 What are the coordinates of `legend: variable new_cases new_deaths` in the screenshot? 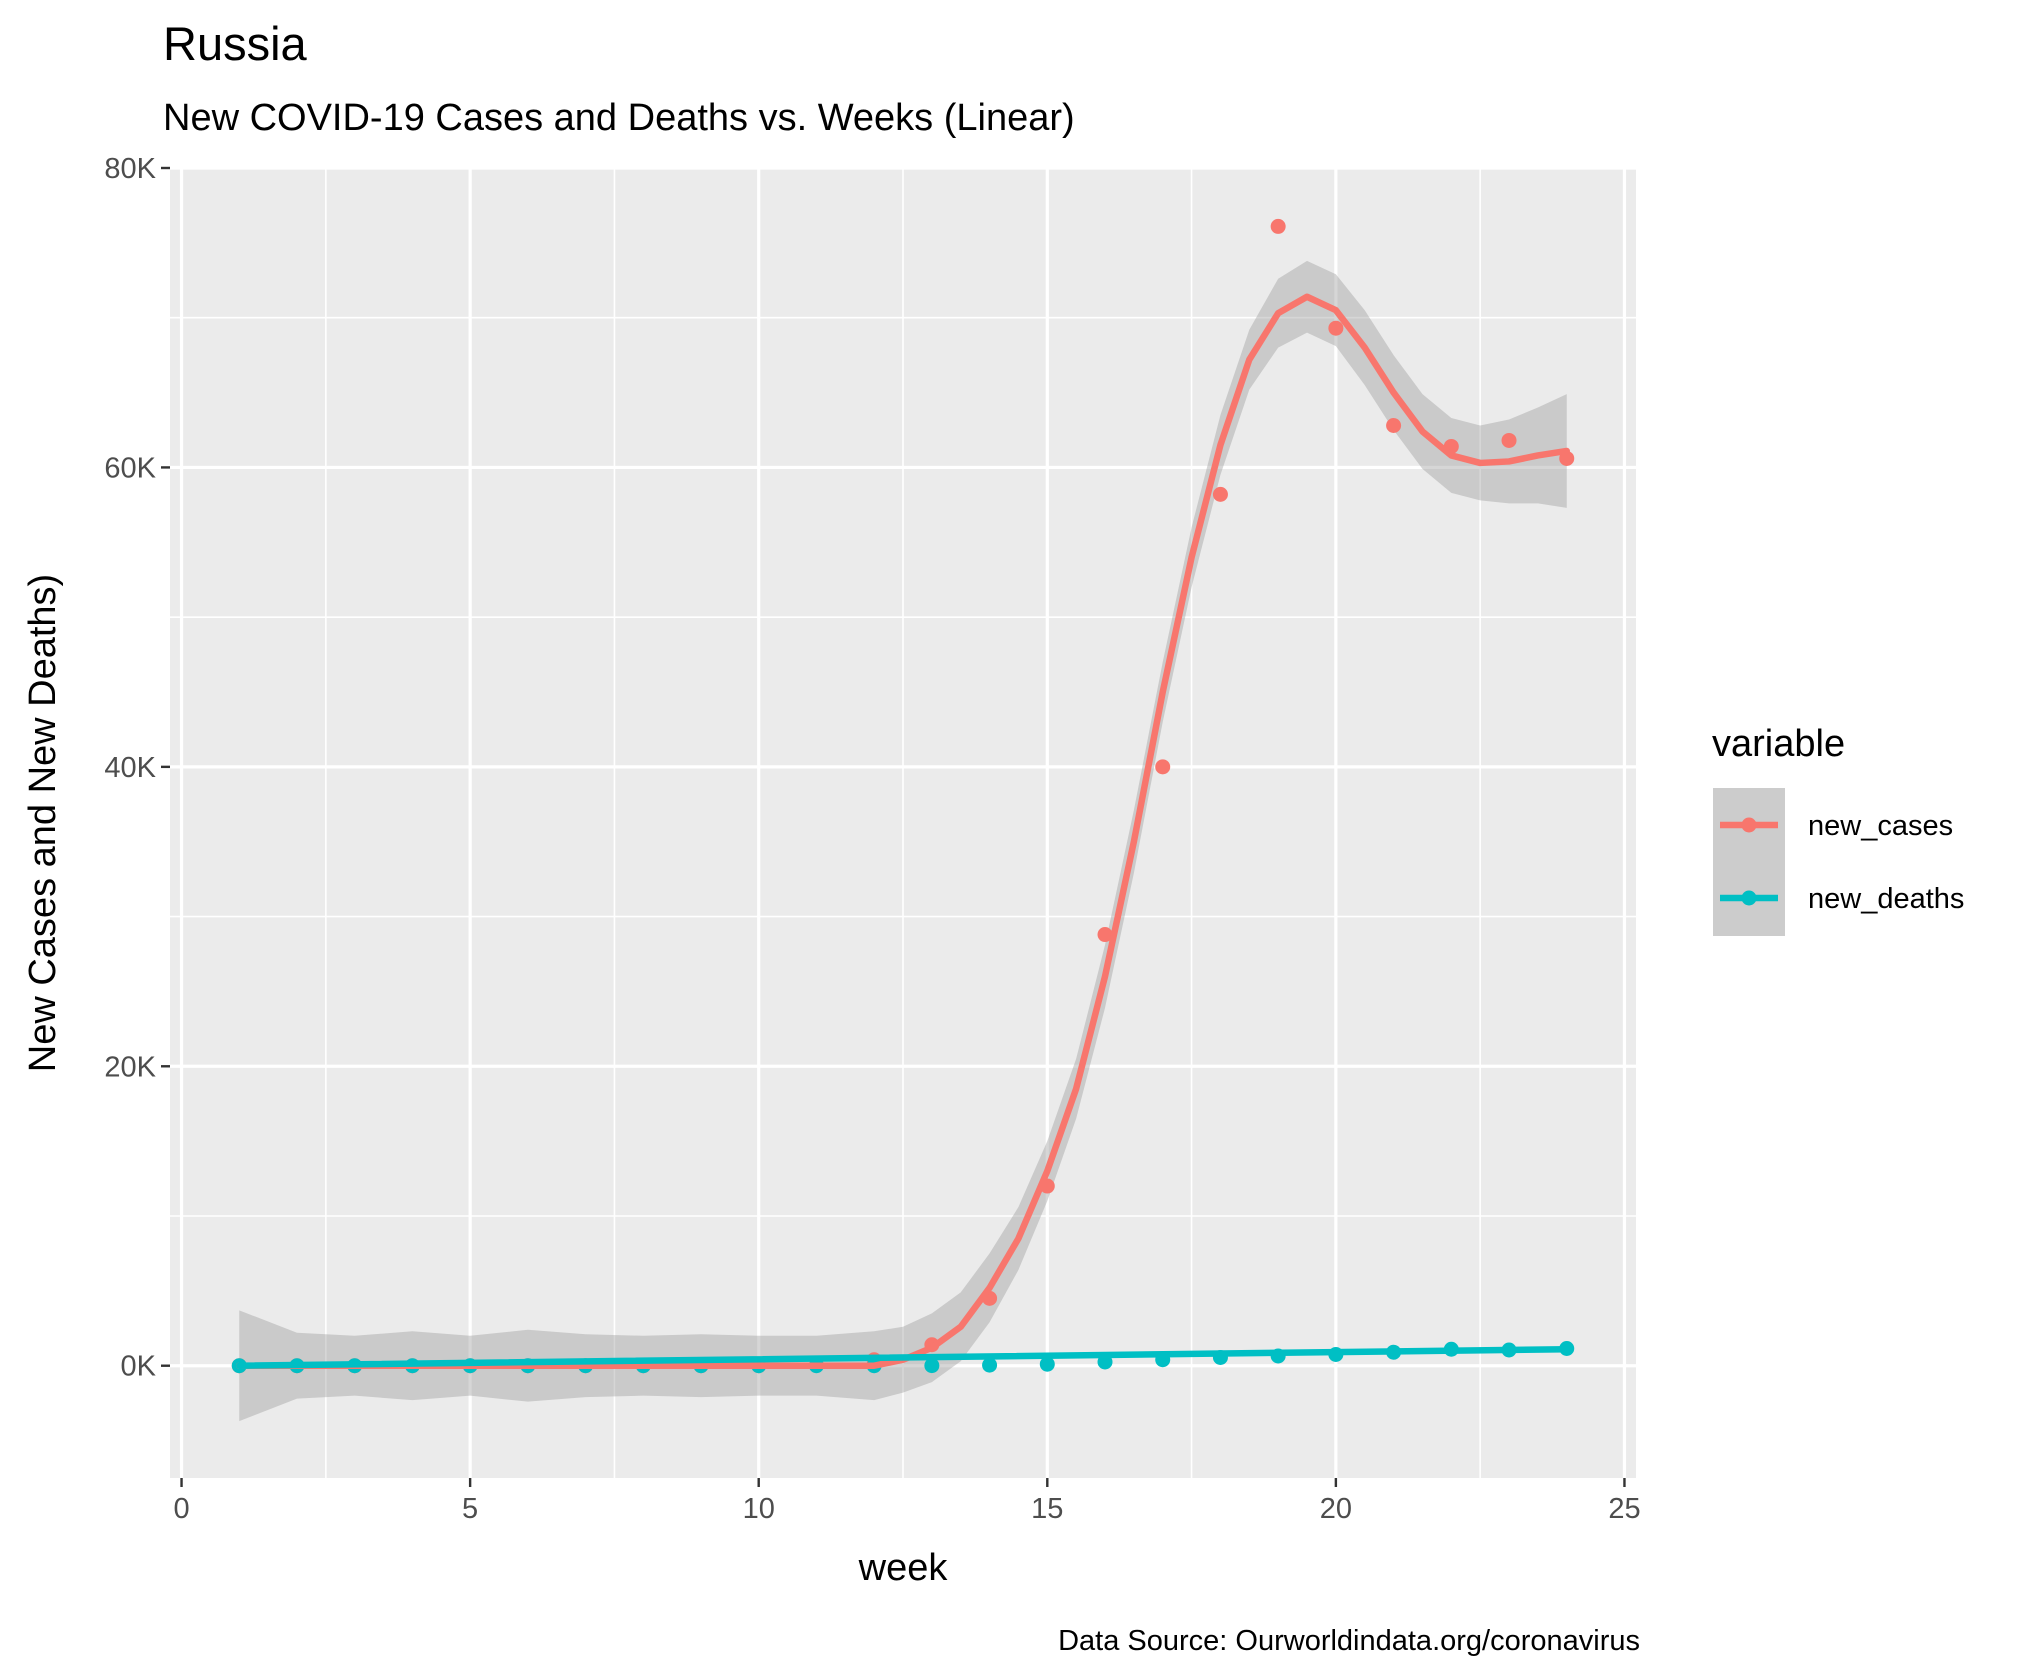 It's located at (1838, 829).